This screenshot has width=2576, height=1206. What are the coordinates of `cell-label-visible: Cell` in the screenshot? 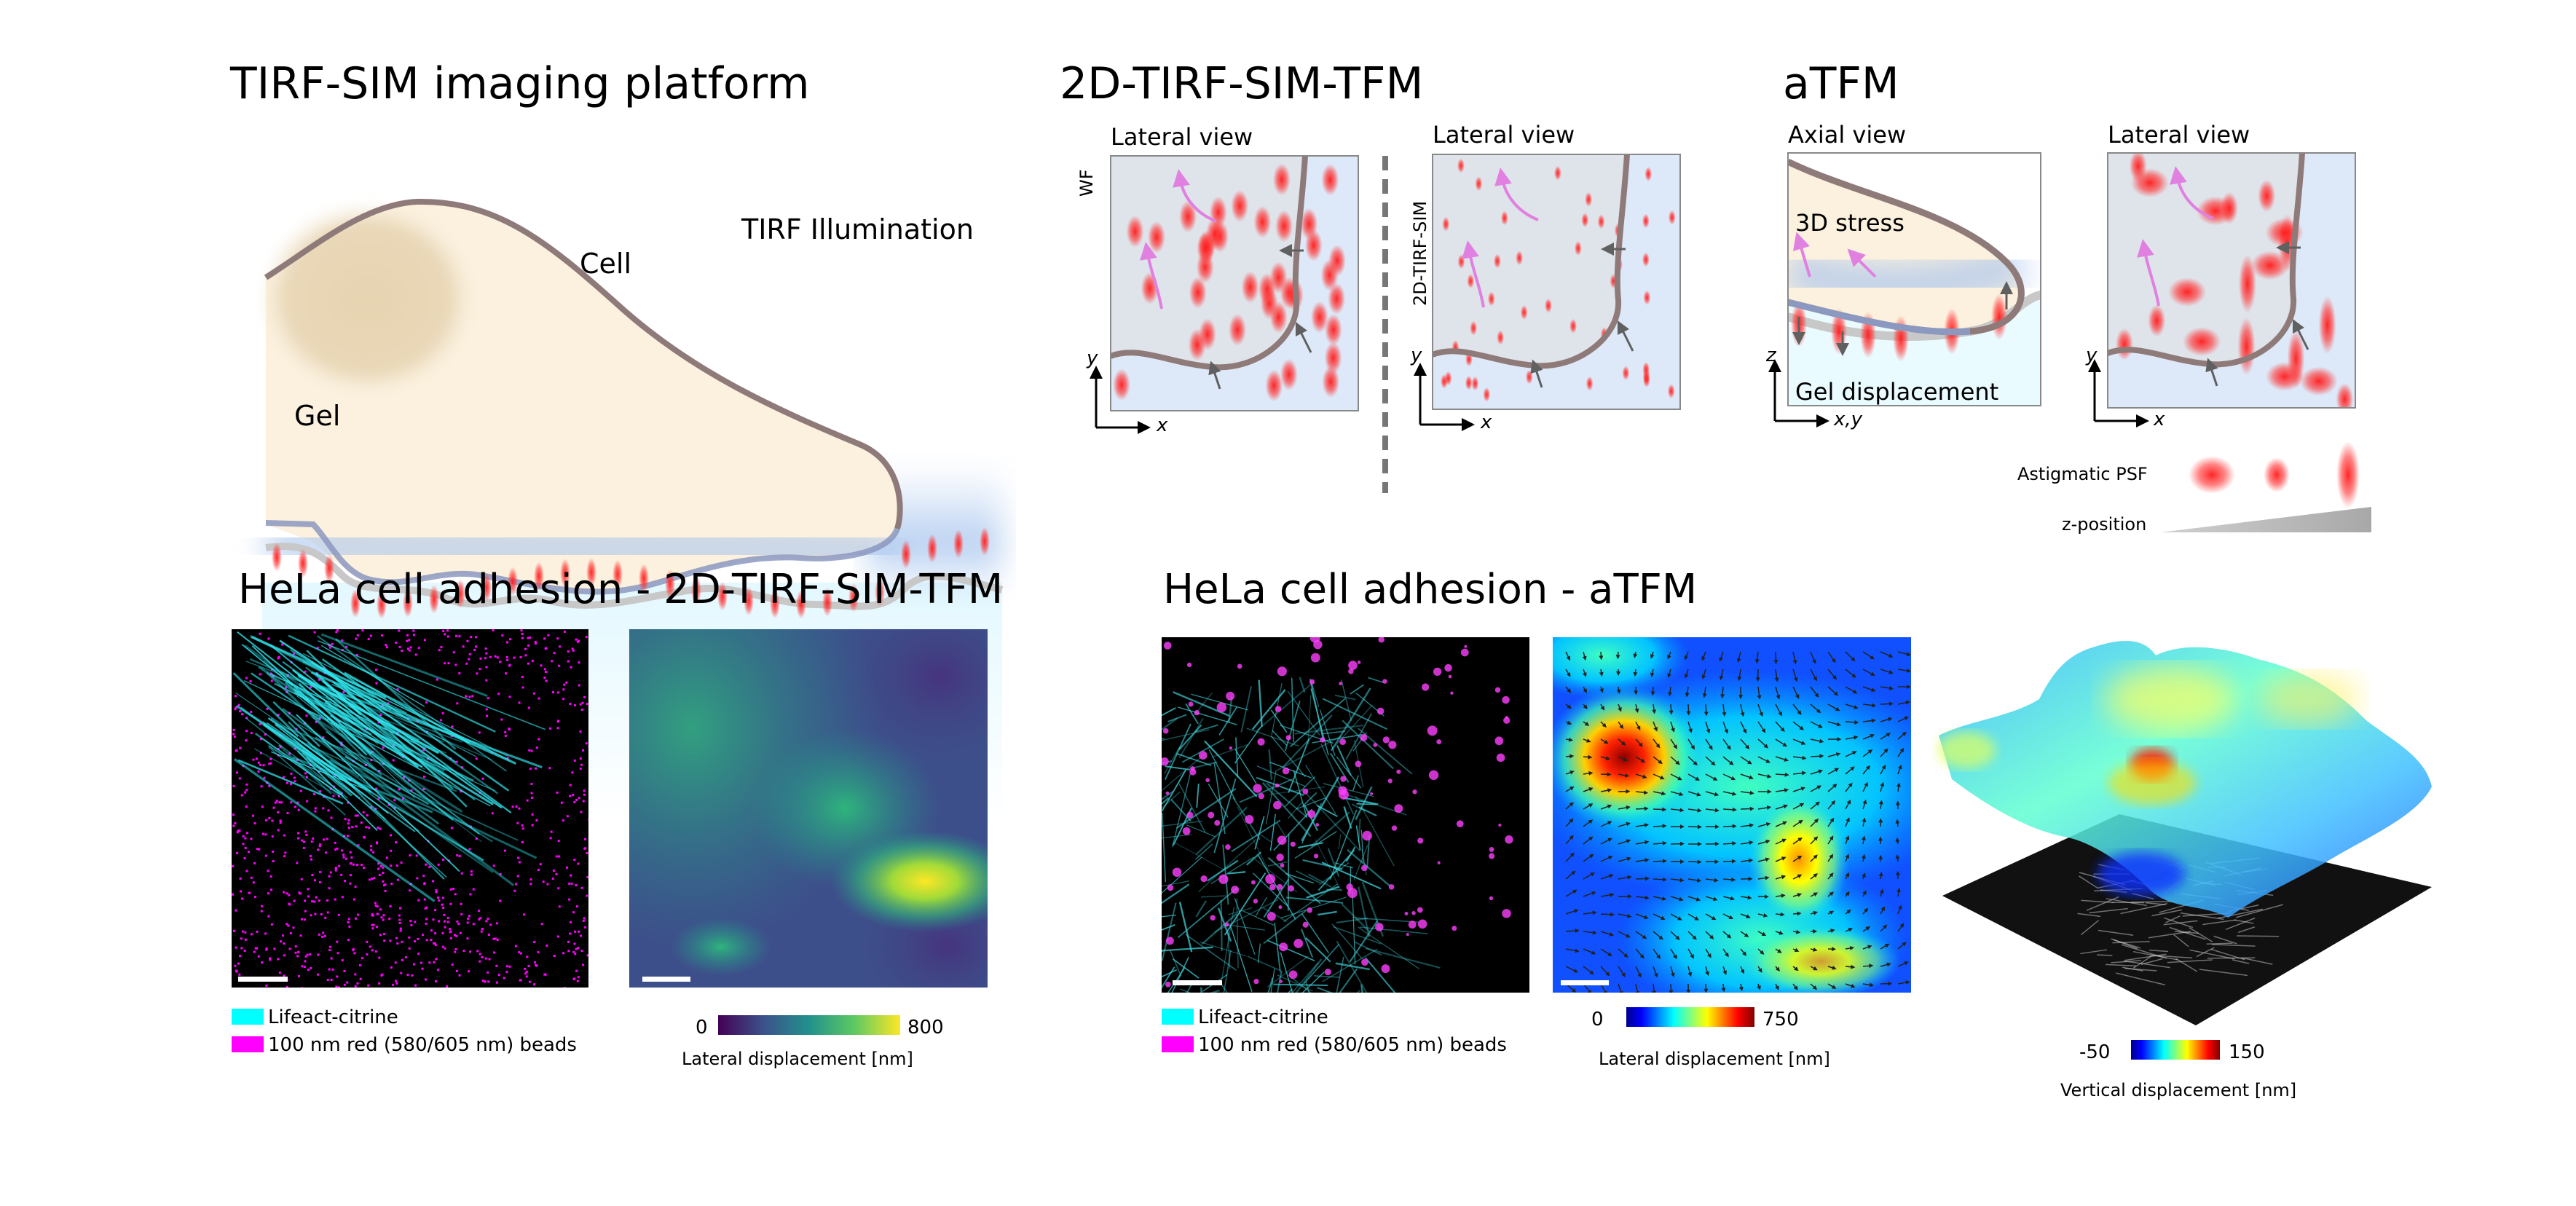 It's located at (605, 264).